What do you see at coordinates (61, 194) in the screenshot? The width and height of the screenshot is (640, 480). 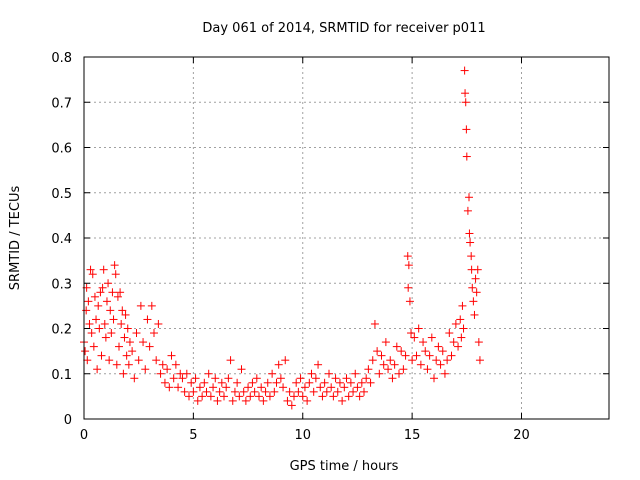 I see `y-tick-label: 0.5` at bounding box center [61, 194].